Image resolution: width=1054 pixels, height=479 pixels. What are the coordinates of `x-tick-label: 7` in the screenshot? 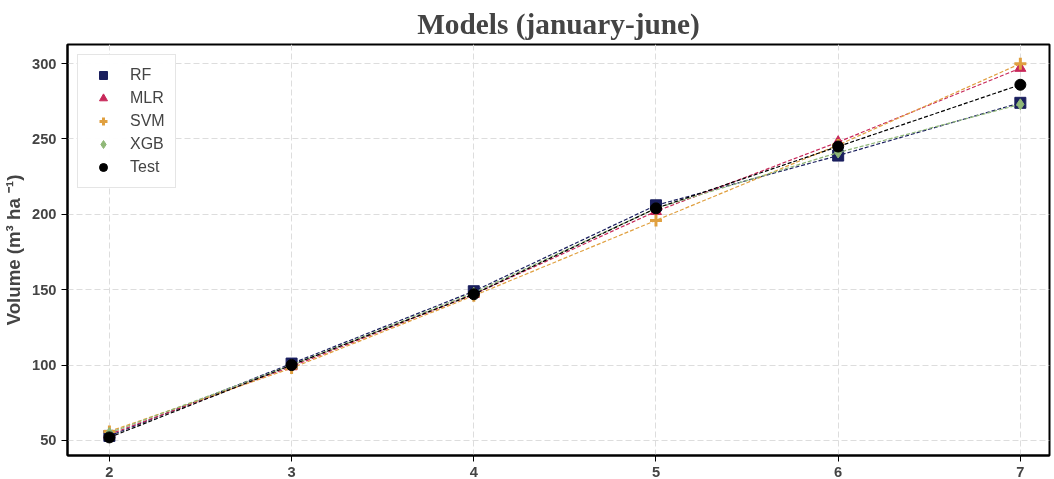 It's located at (1020, 471).